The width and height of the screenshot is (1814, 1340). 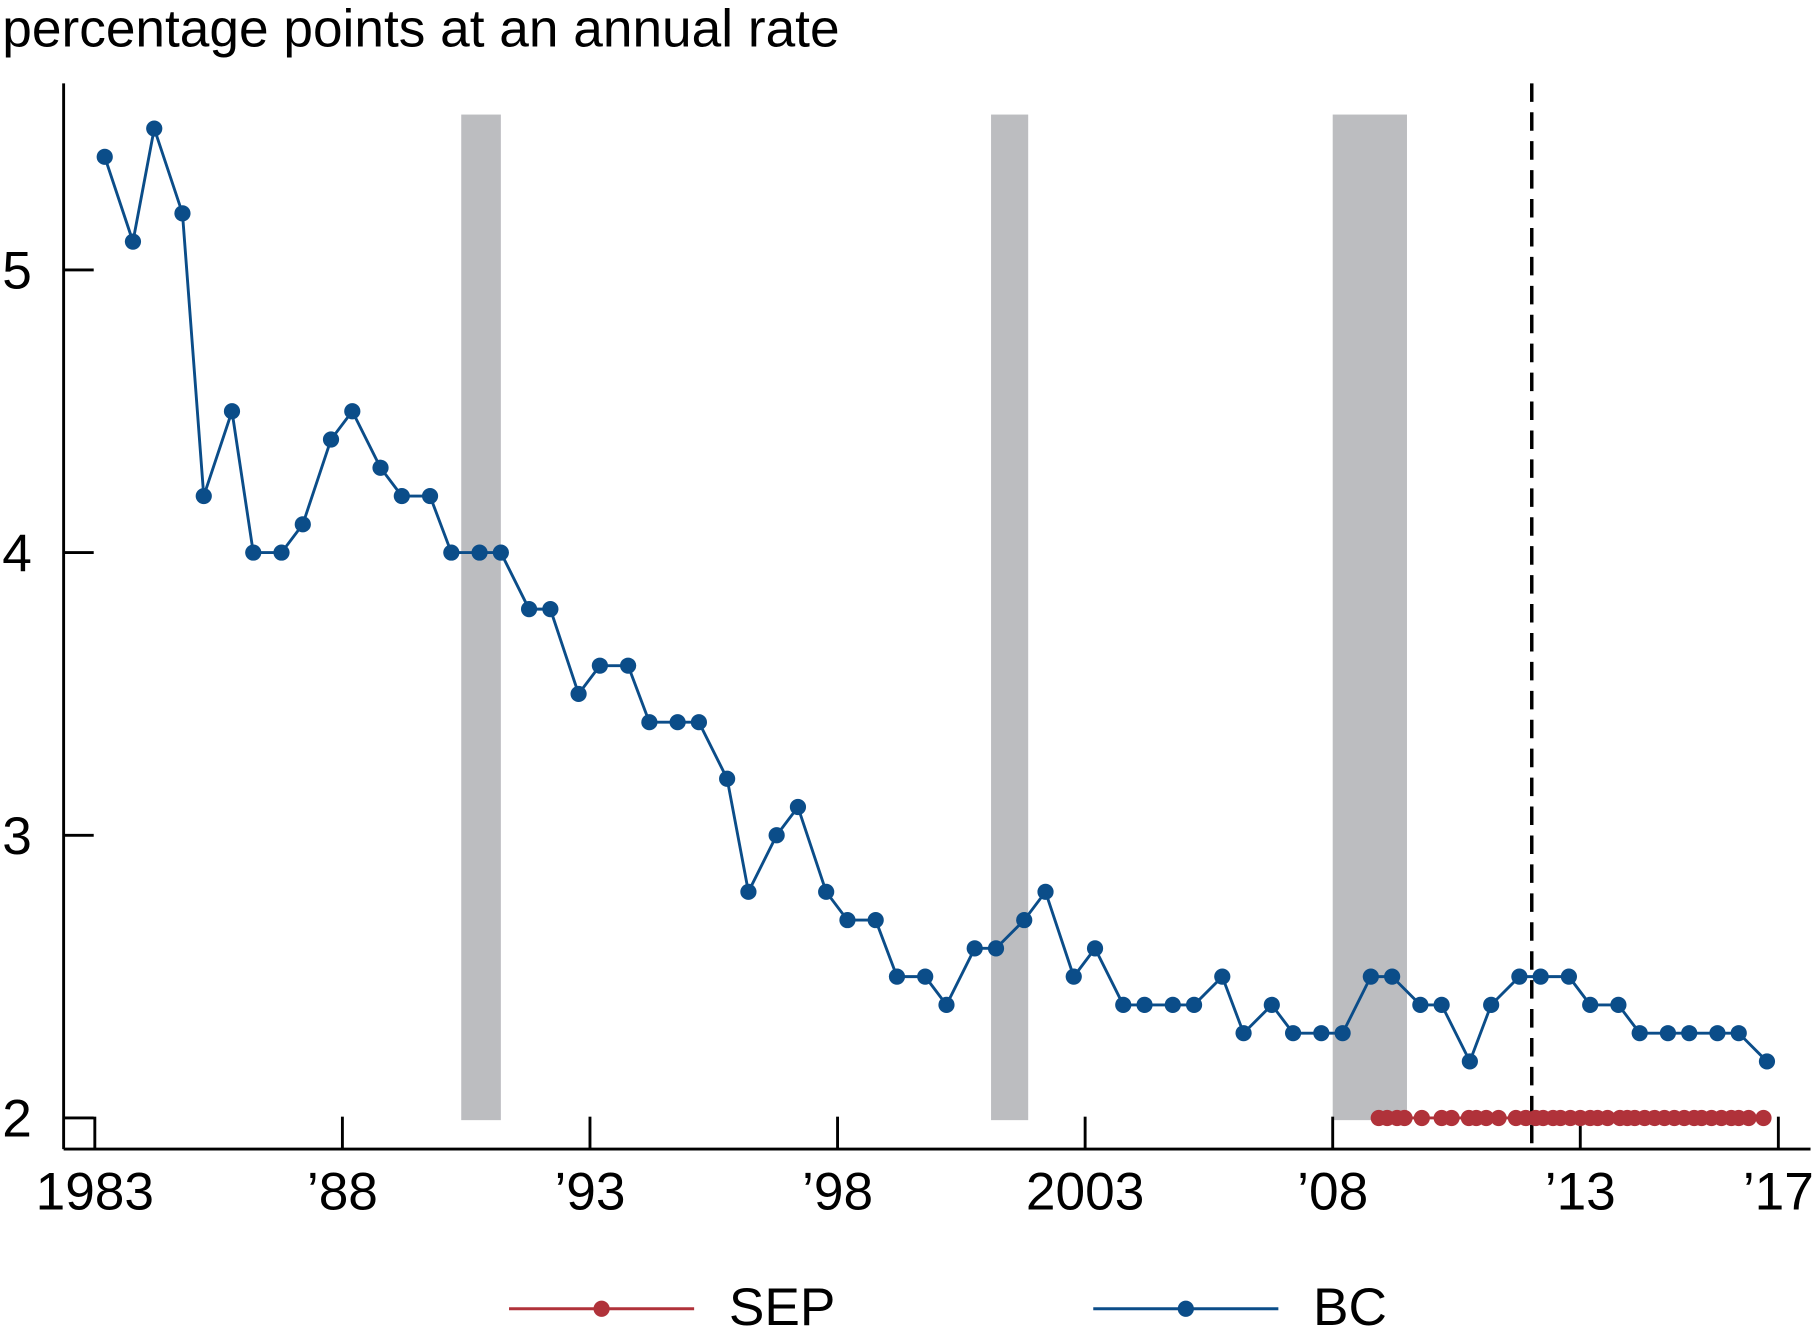 I want to click on x-tick-label: 2003, so click(x=1085, y=1191).